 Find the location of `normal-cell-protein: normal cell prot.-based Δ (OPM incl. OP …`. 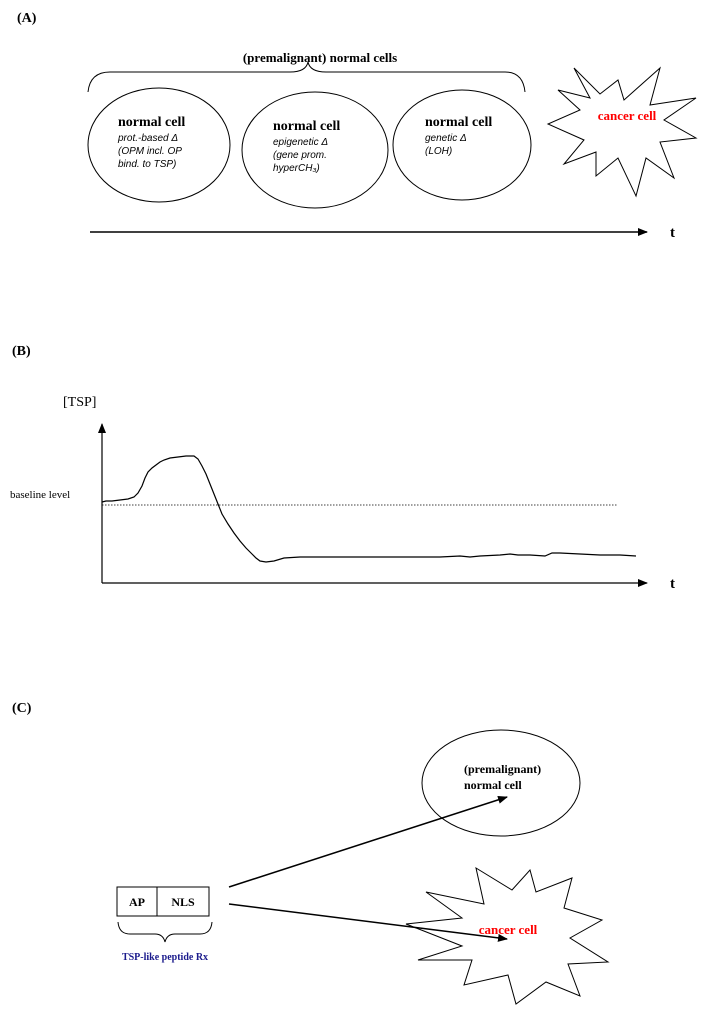

normal-cell-protein: normal cell prot.-based Δ (OPM incl. OP … is located at coordinates (159, 145).